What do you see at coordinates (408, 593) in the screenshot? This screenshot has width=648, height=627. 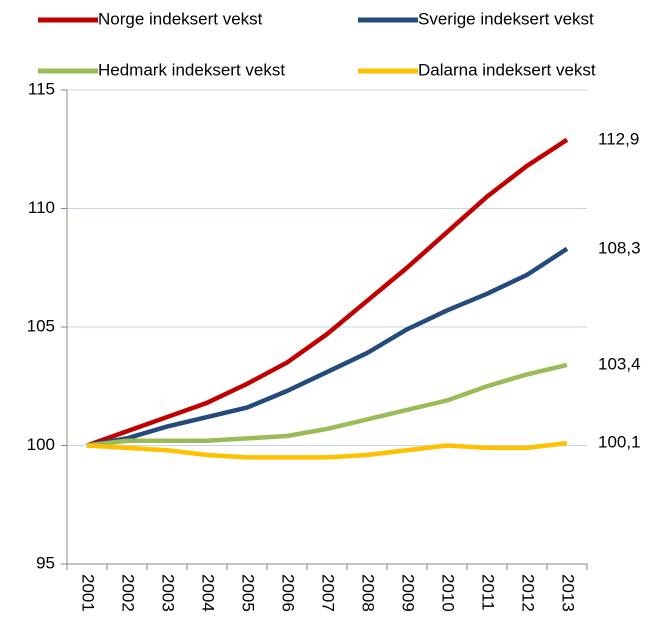 I see `x-tick-label: 2009` at bounding box center [408, 593].